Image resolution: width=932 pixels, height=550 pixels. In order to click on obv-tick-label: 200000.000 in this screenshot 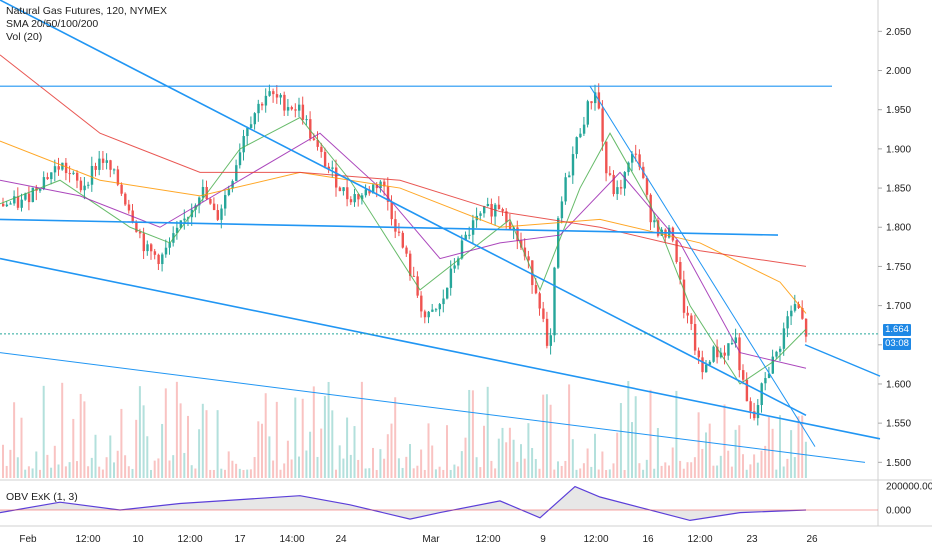, I will do `click(909, 487)`.